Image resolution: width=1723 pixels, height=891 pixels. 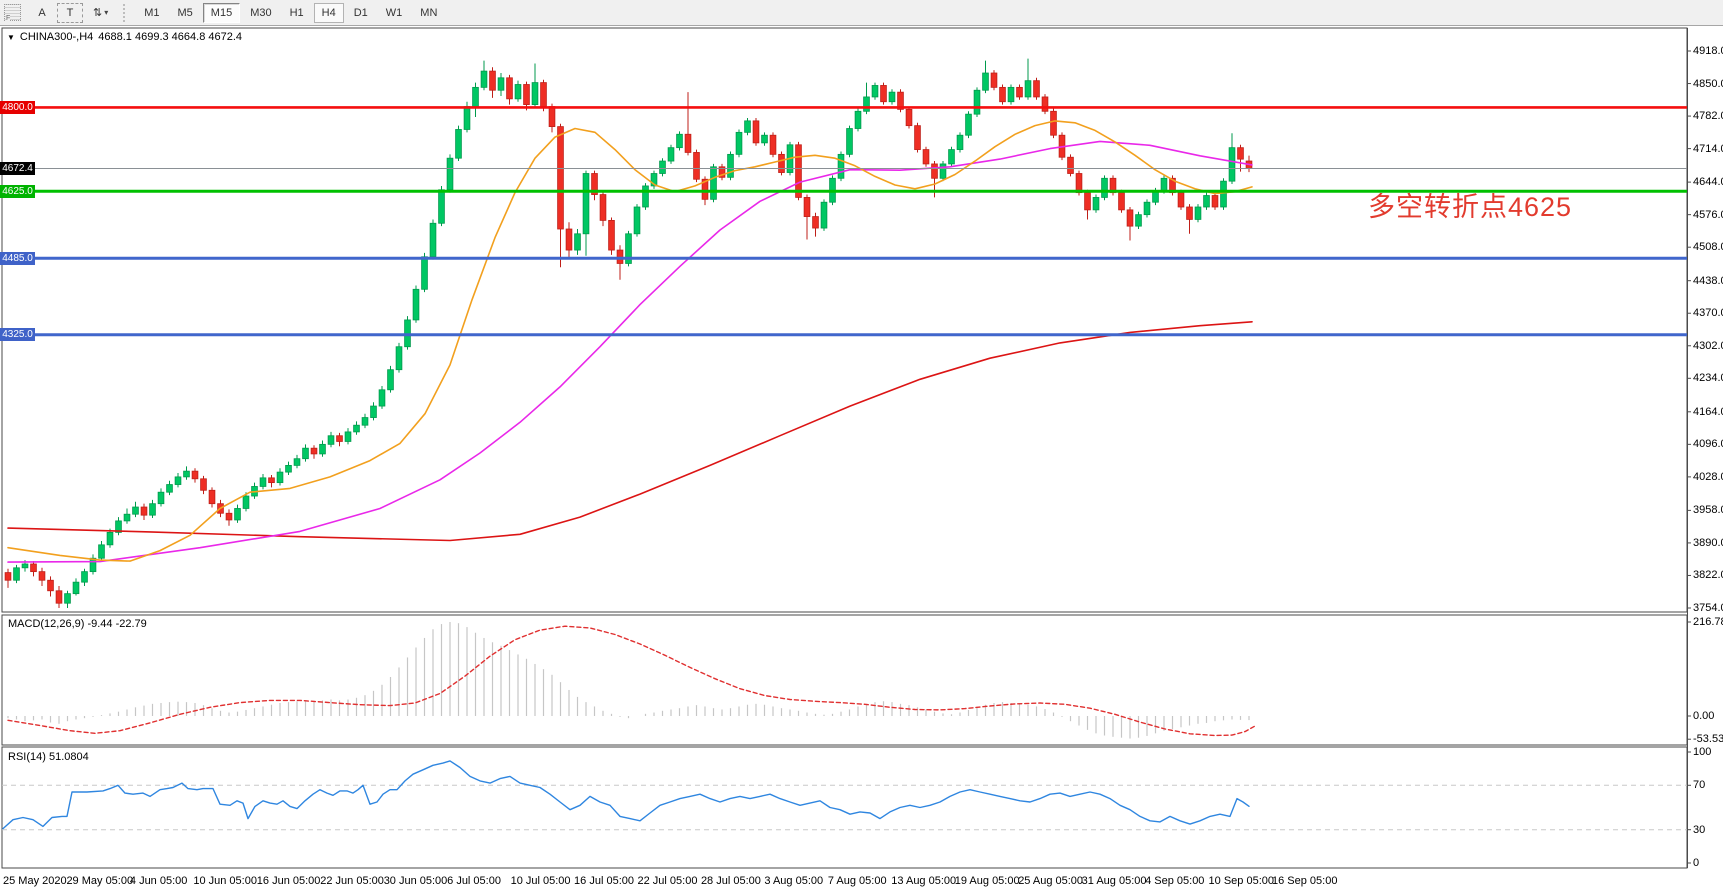 I want to click on macd-indicator-label: MACD(12,26,9) -9.44 -22.79, so click(x=77, y=624).